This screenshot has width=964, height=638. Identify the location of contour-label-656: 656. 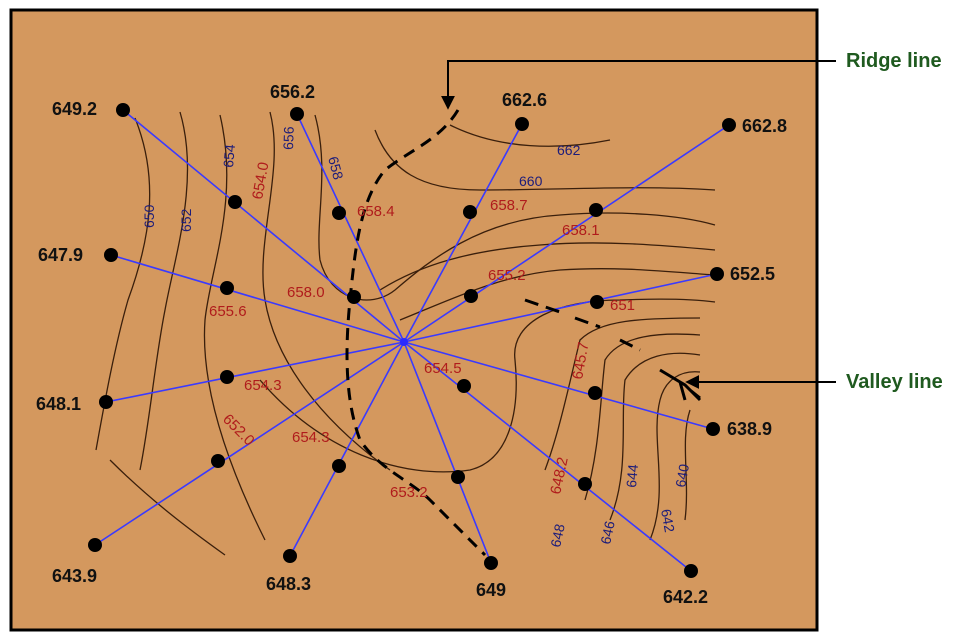
(288, 138).